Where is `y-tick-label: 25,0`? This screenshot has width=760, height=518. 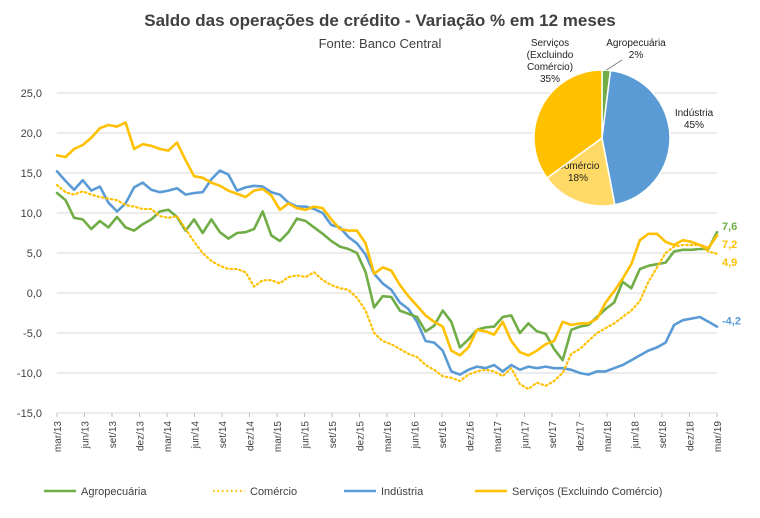
y-tick-label: 25,0 is located at coordinates (31, 94).